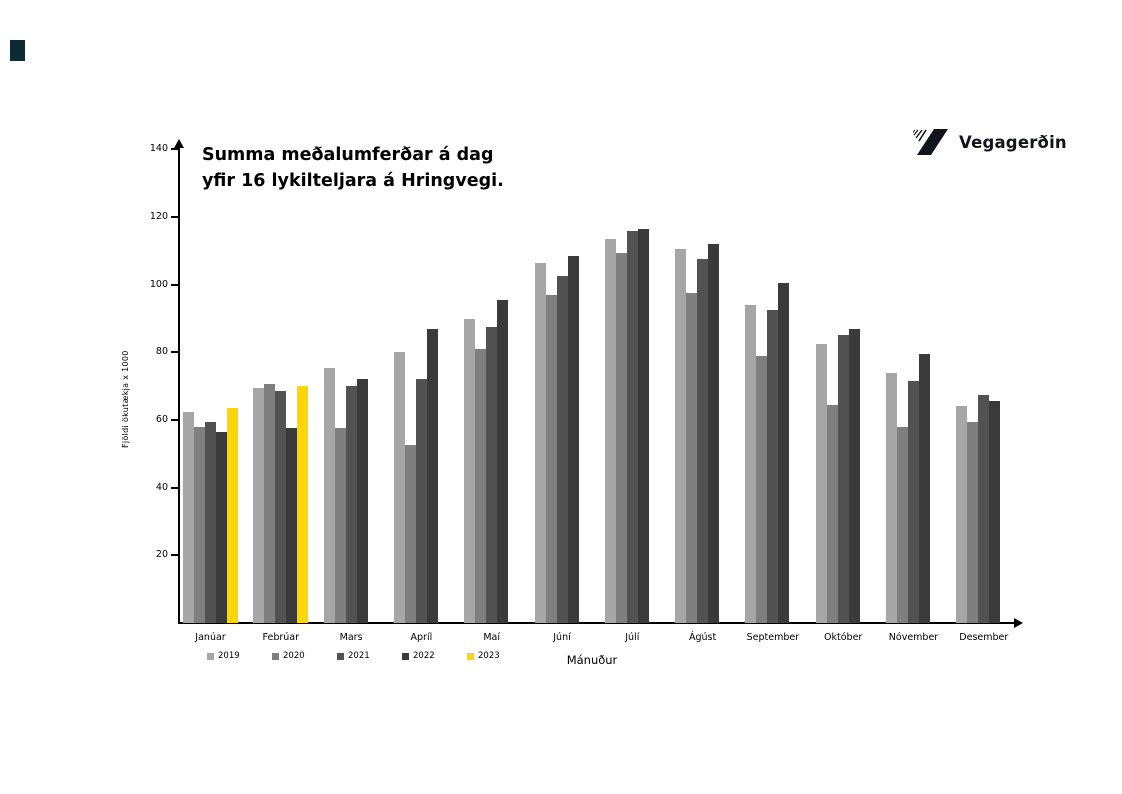 This screenshot has width=1122, height=794. Describe the element at coordinates (179, 143) in the screenshot. I see `y-axis-arrow-icon` at that location.